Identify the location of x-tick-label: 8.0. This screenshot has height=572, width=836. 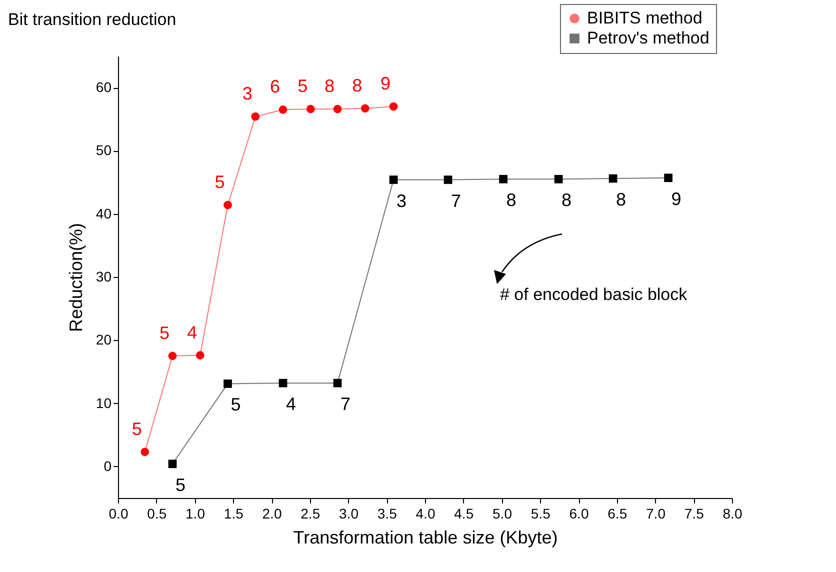
(732, 514).